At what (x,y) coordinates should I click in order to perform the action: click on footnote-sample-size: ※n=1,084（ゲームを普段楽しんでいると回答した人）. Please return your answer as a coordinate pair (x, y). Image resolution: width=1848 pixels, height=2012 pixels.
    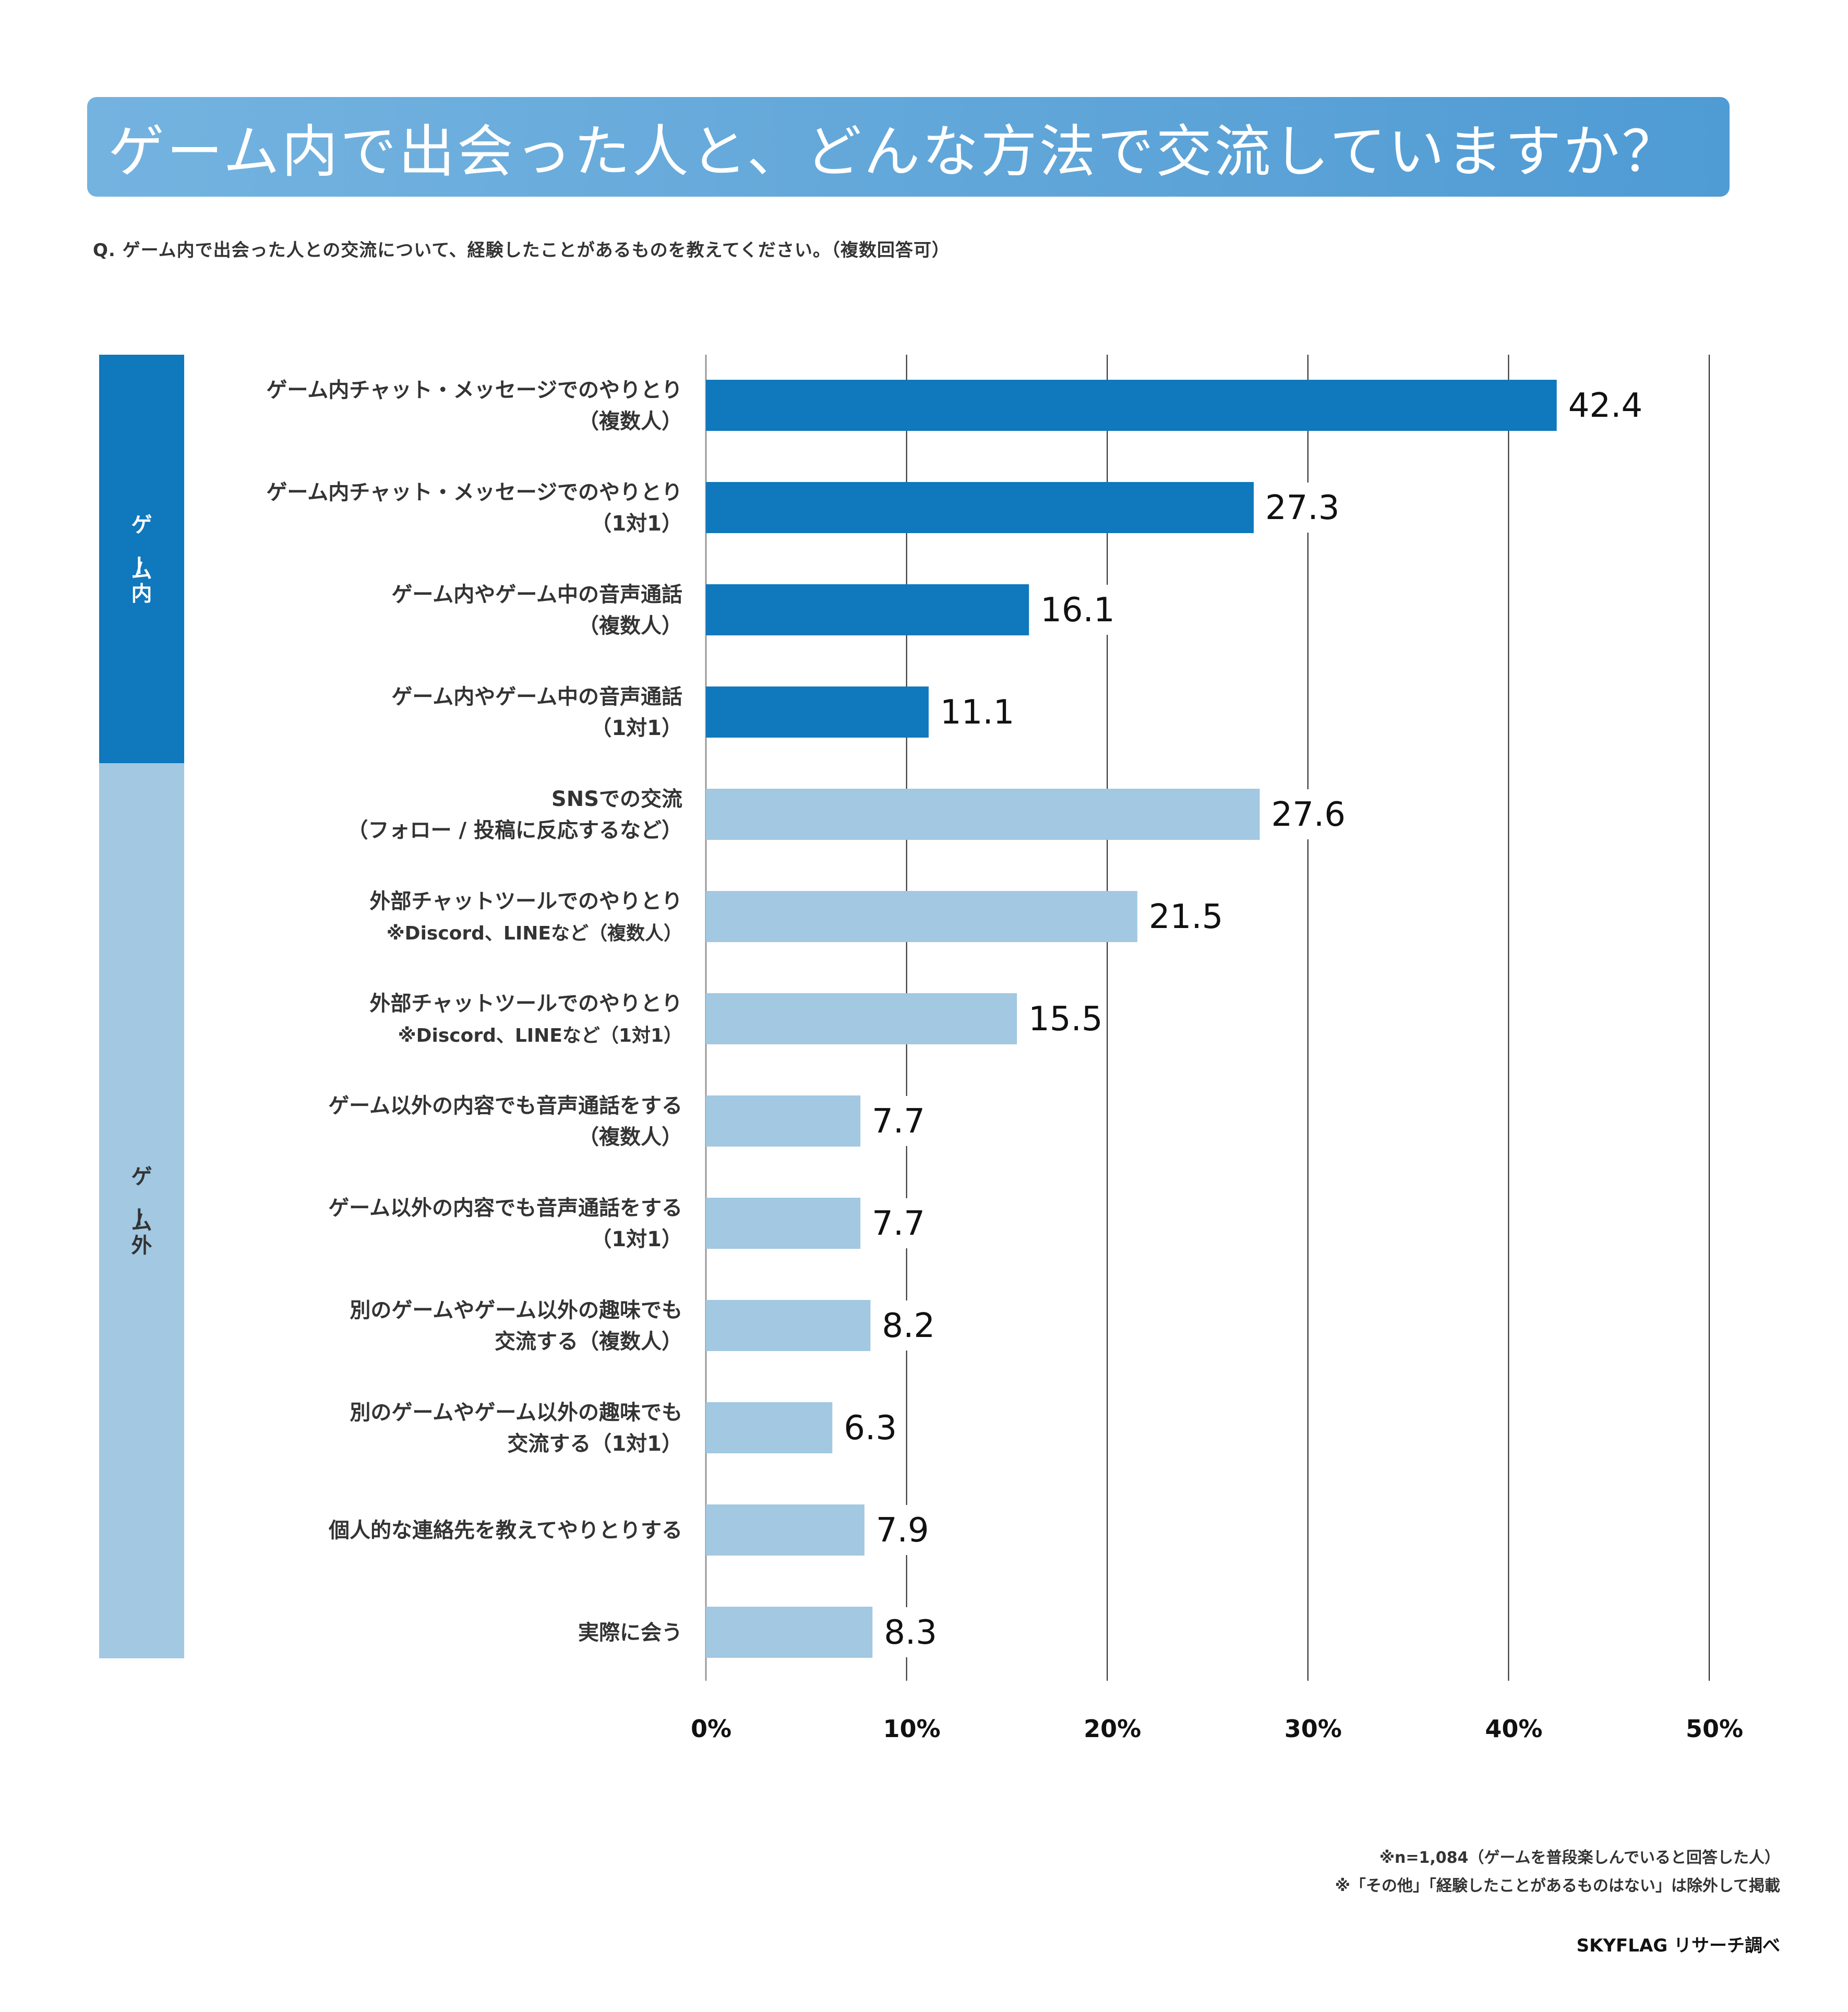
    Looking at the image, I should click on (1579, 1858).